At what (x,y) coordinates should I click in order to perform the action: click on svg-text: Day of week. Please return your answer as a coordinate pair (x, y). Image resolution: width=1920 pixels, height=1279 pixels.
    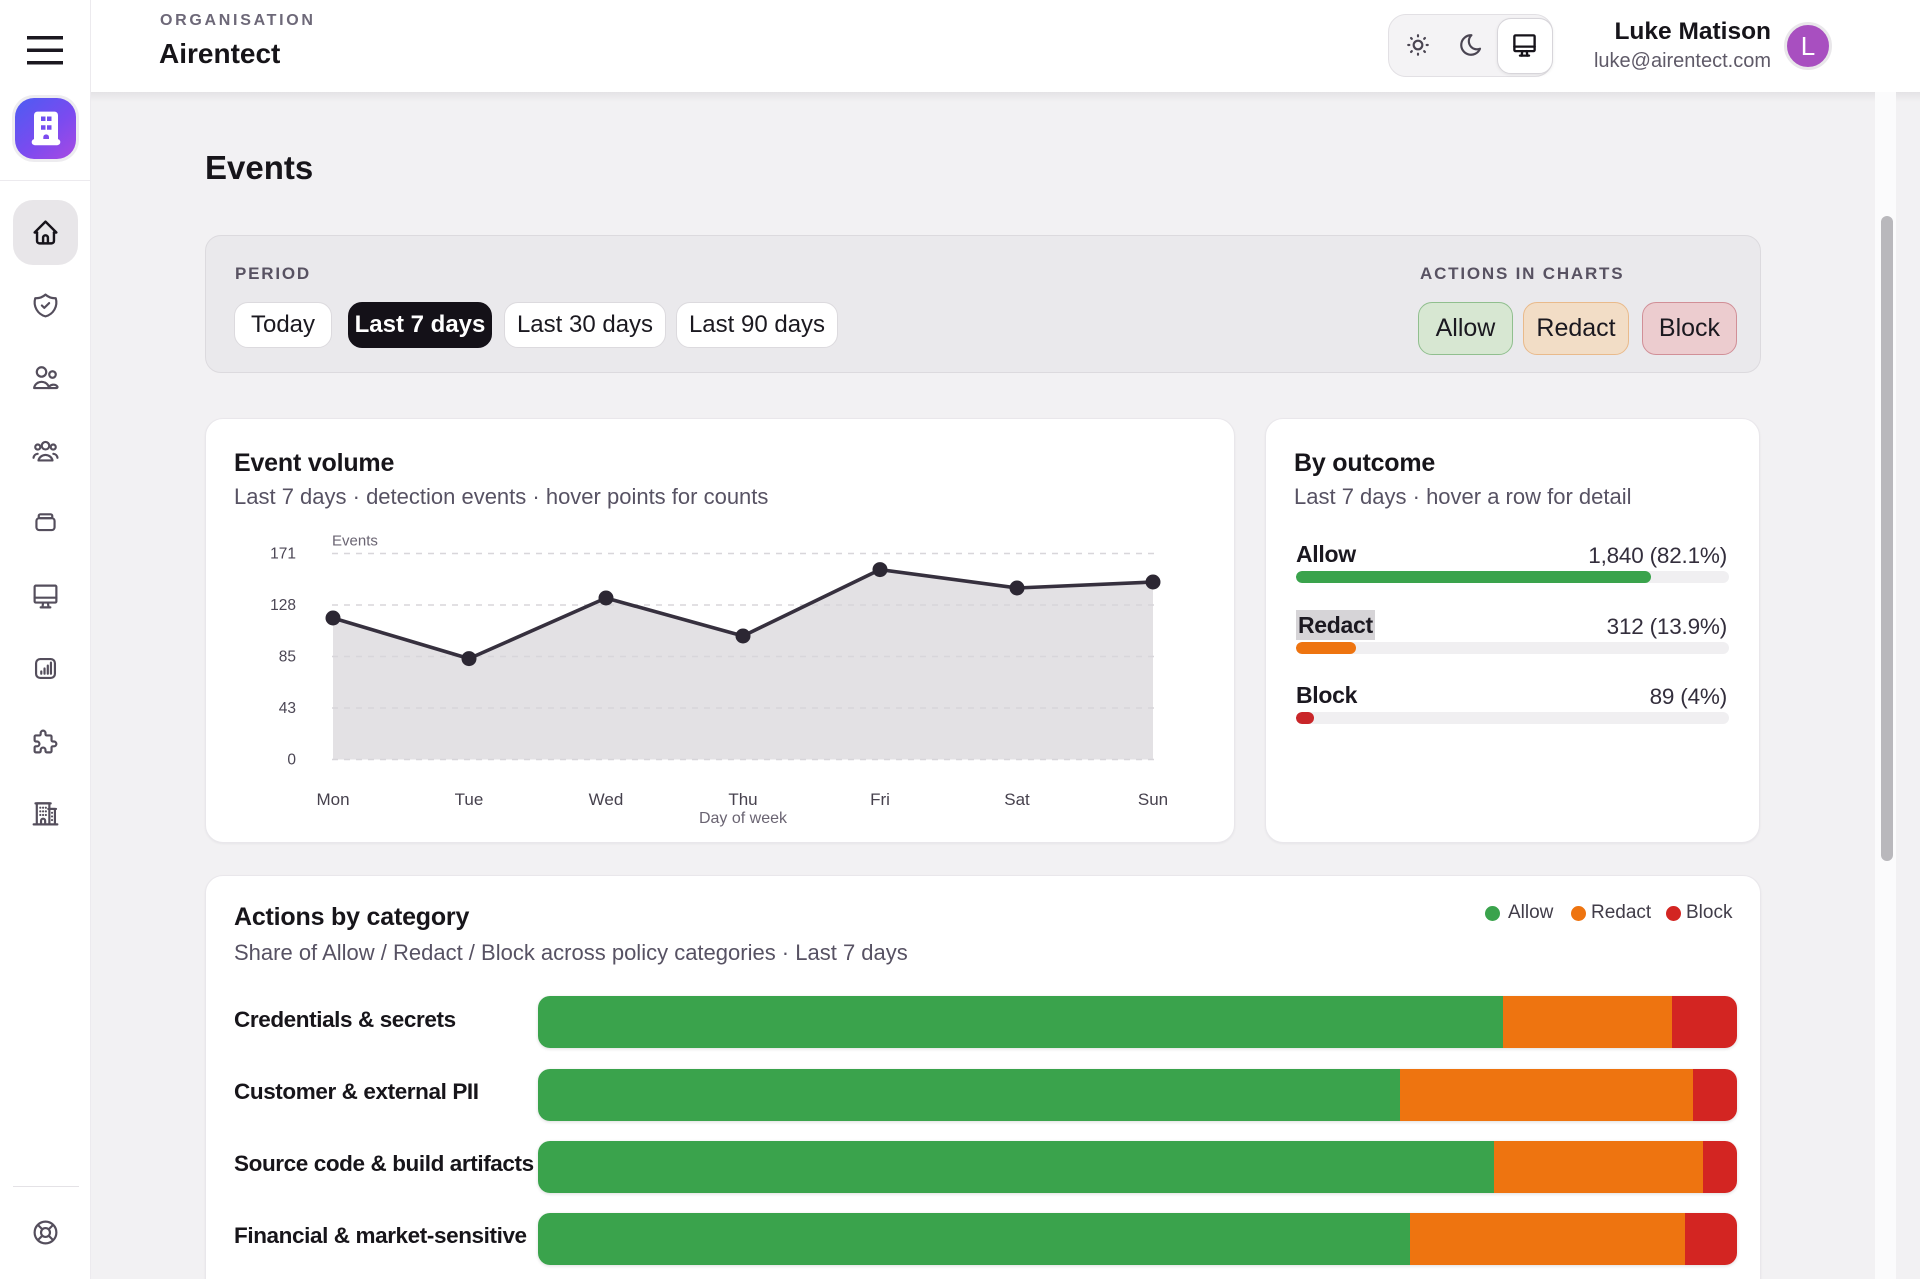
    Looking at the image, I should click on (743, 818).